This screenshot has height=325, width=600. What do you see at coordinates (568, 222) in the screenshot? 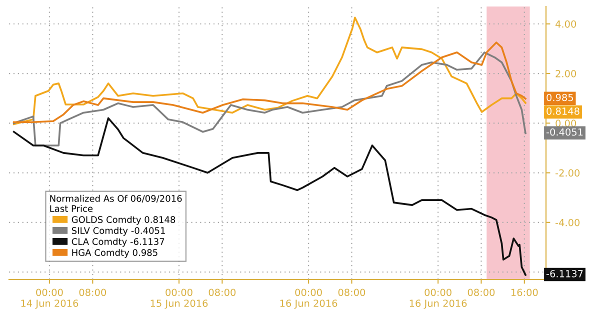
I see `y-tick-label: -4.00` at bounding box center [568, 222].